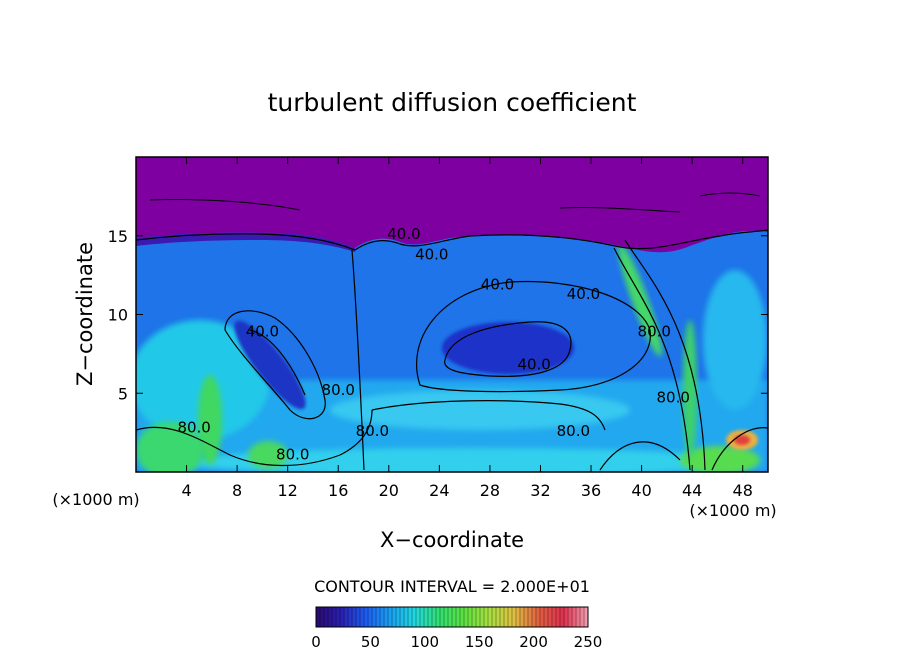 The width and height of the screenshot is (904, 658). What do you see at coordinates (85, 314) in the screenshot?
I see `y-axis-label: Z−coordinate` at bounding box center [85, 314].